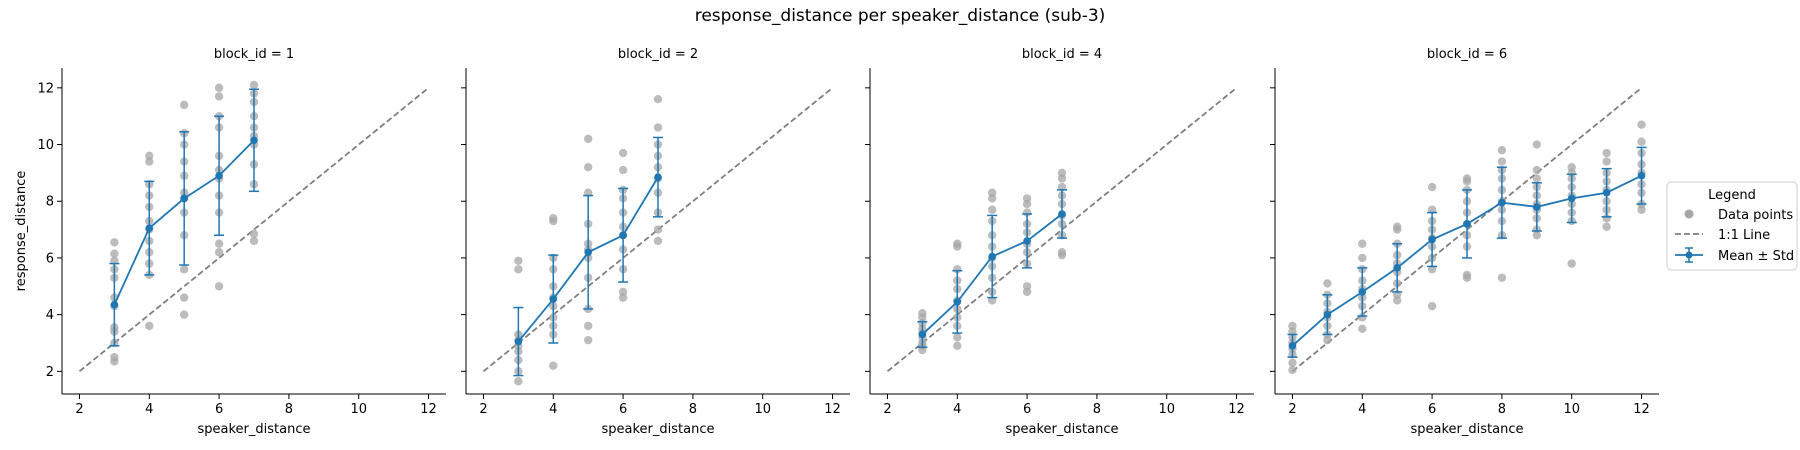 The width and height of the screenshot is (1800, 450). Describe the element at coordinates (1689, 255) in the screenshot. I see `legend-marker-mean-std` at that location.